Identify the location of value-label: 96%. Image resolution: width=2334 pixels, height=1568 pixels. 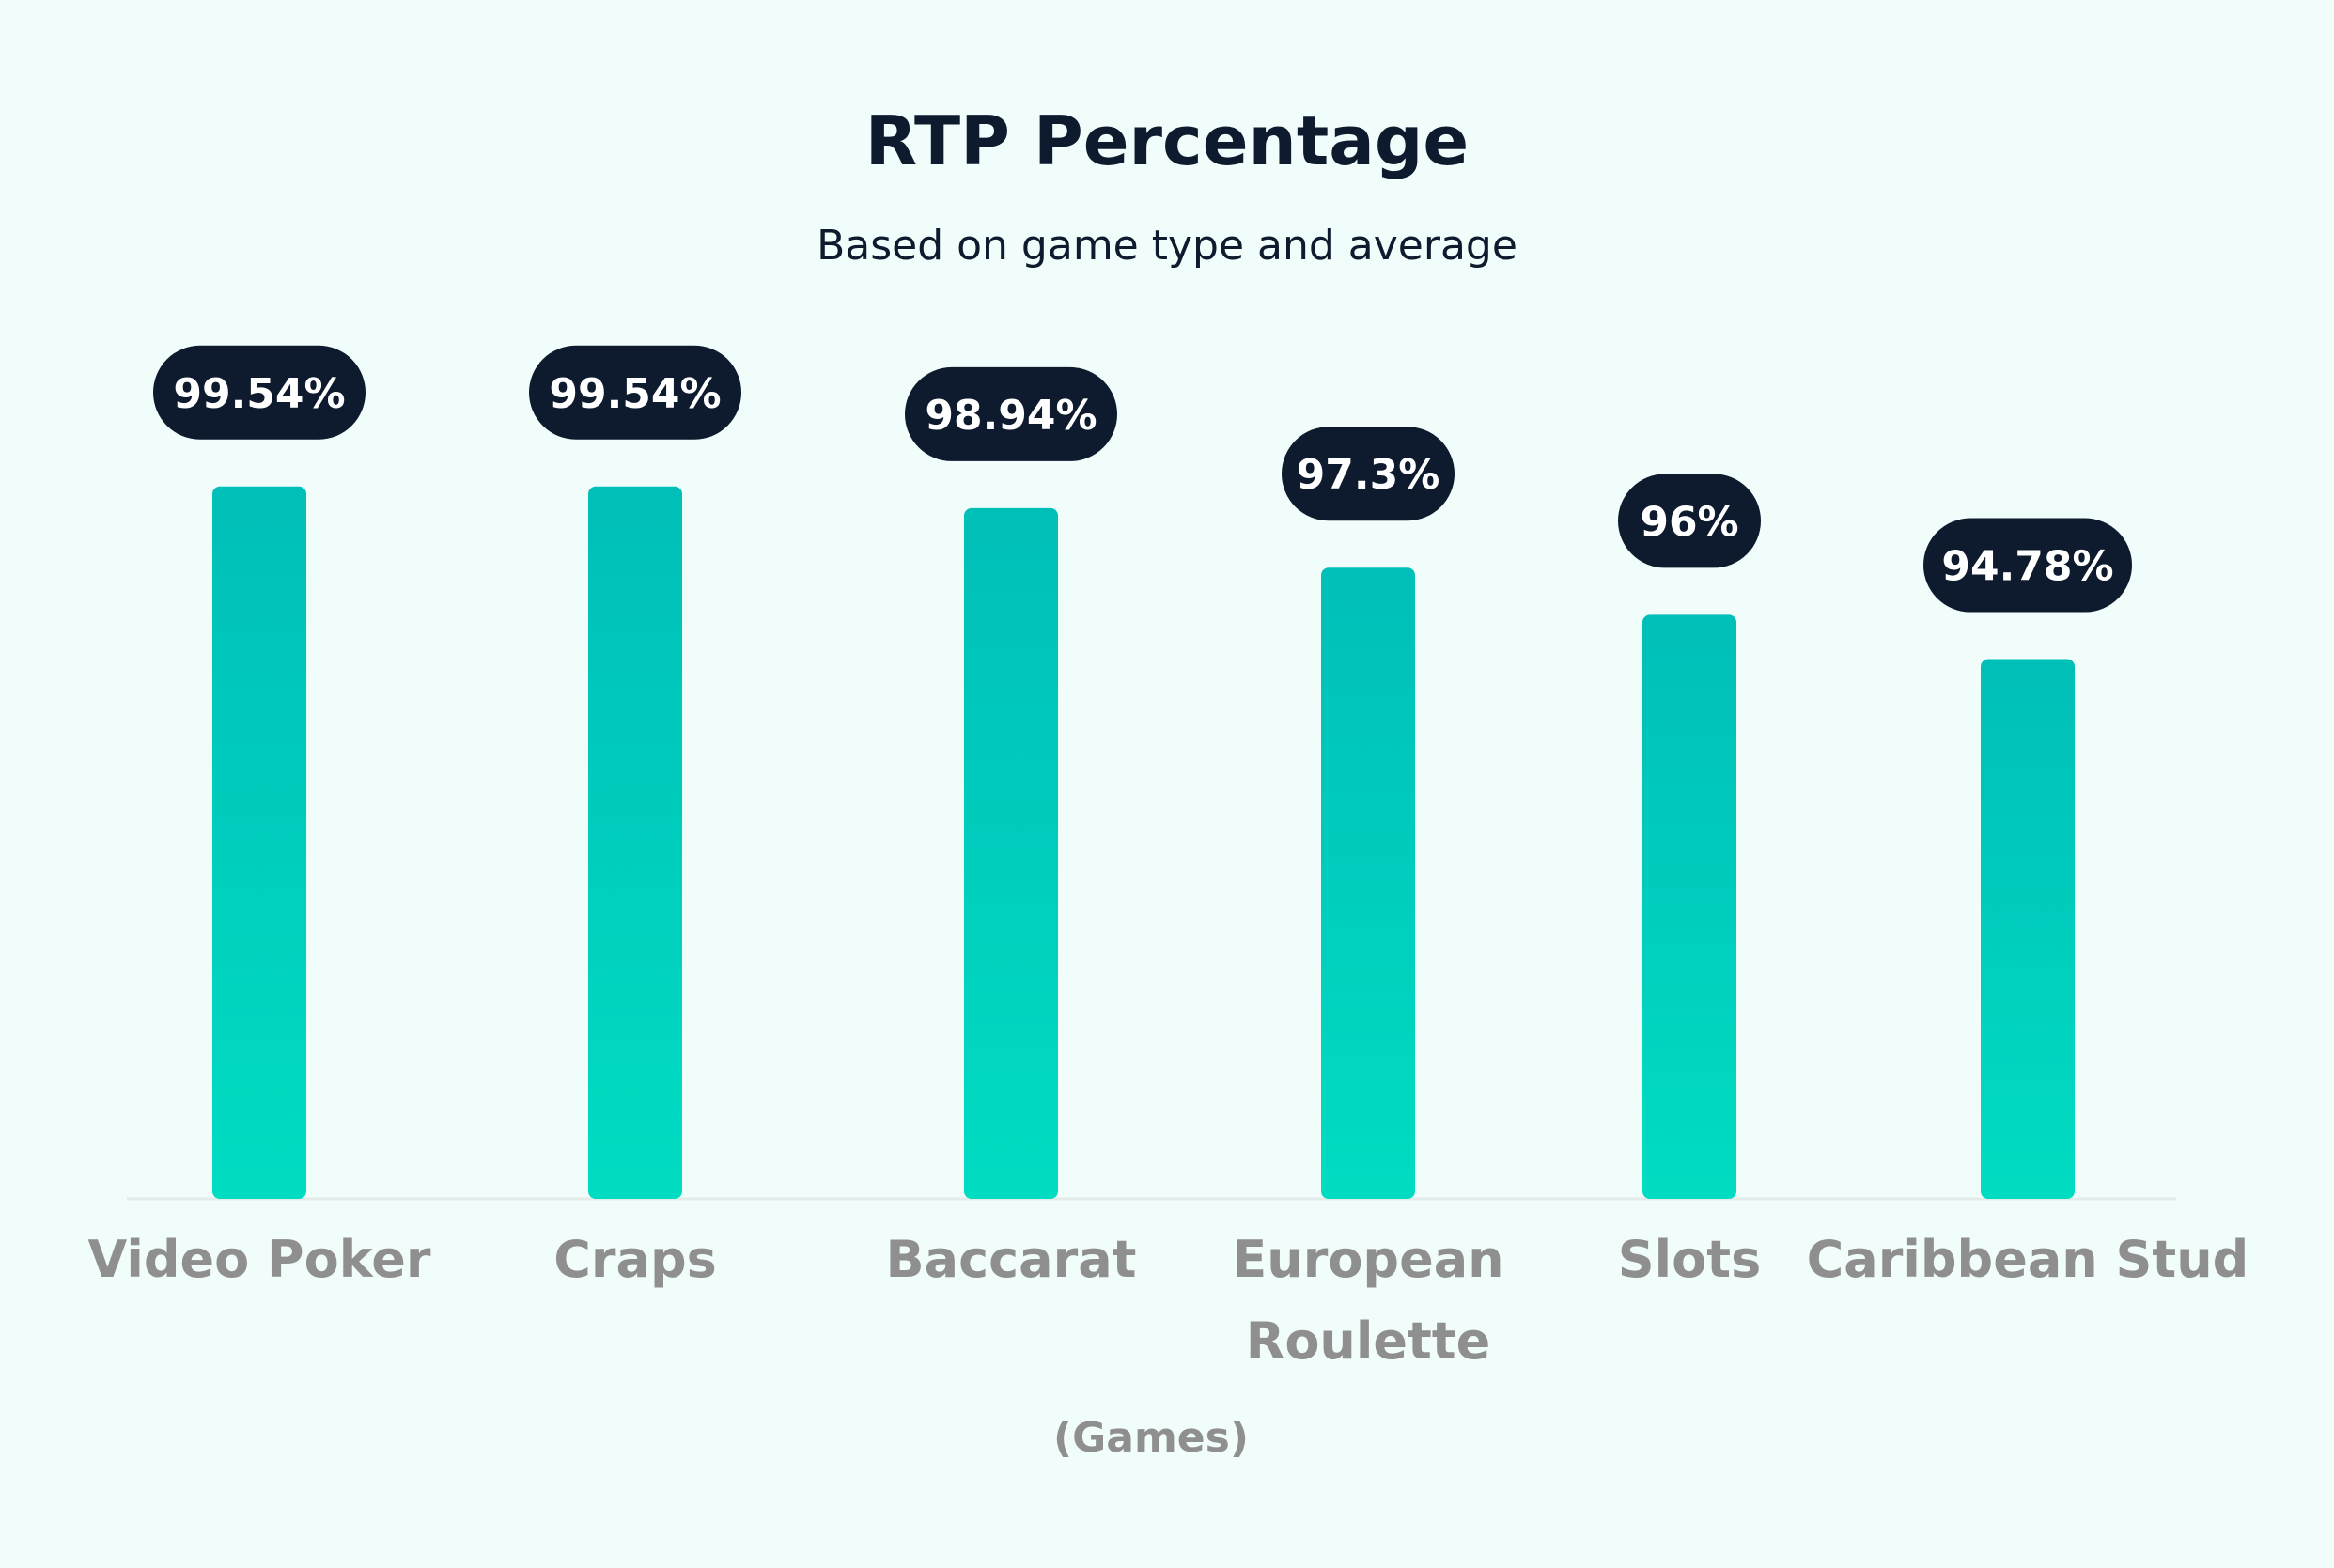
(1689, 522).